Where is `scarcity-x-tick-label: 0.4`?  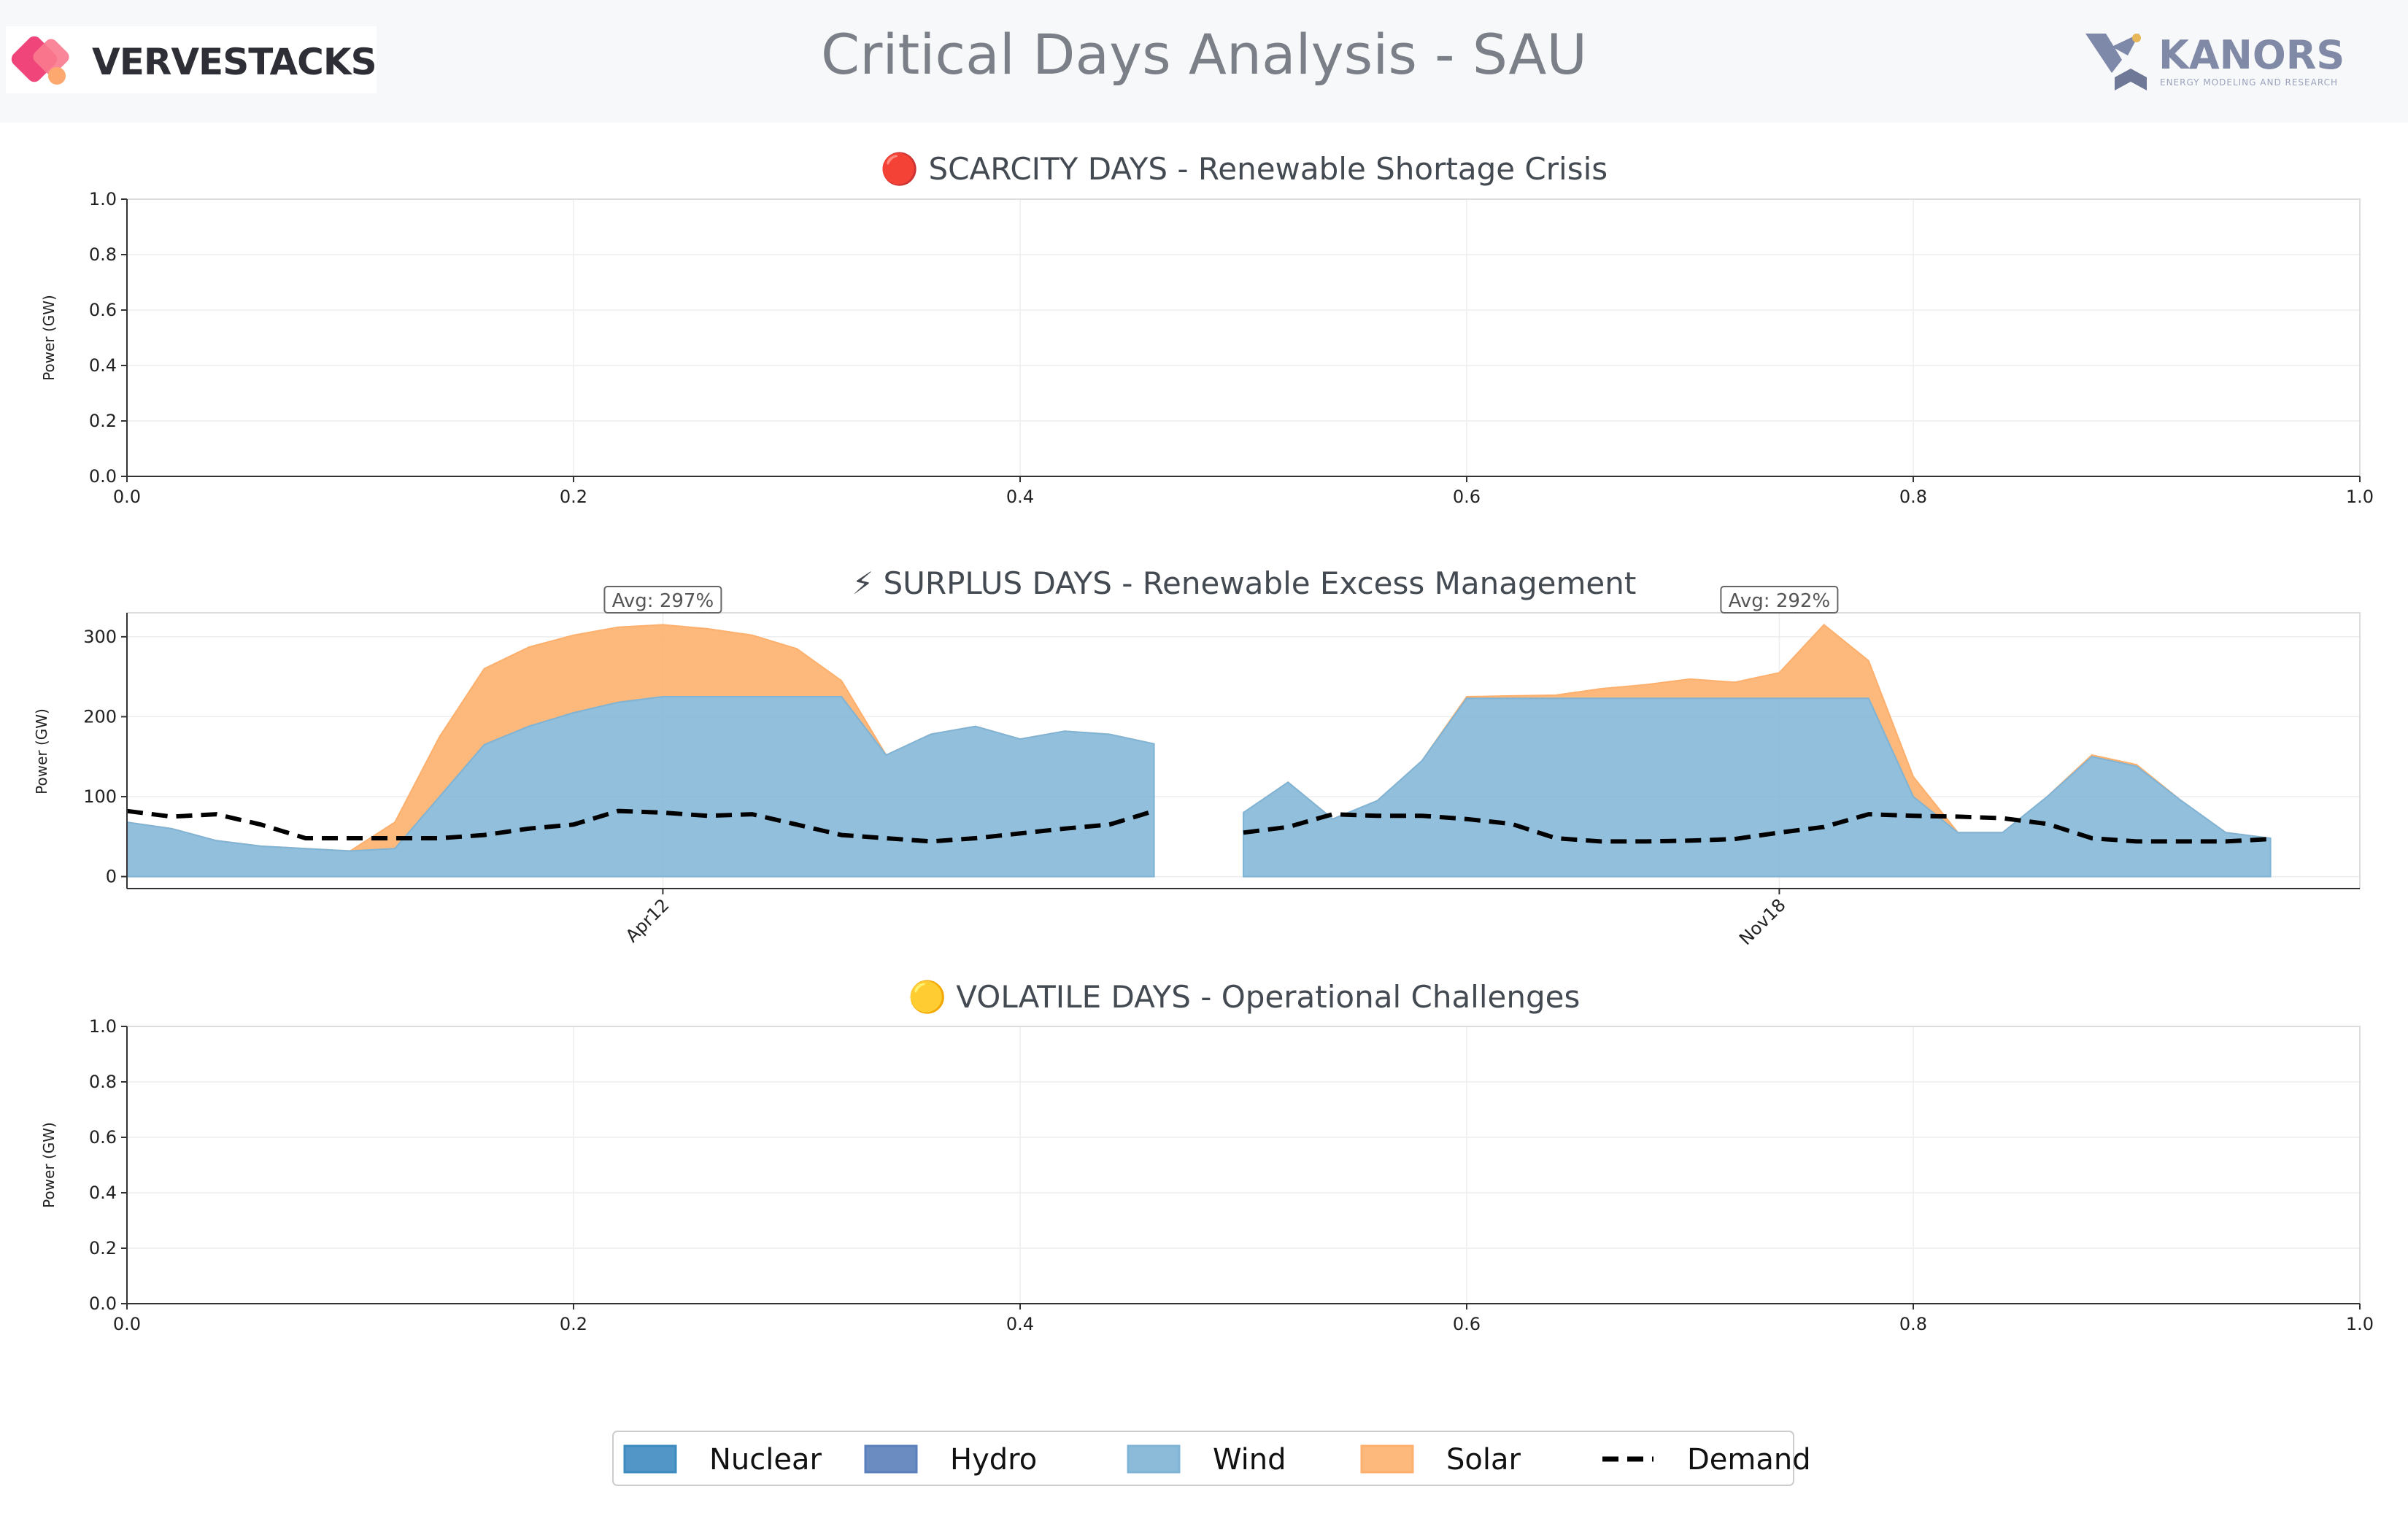 scarcity-x-tick-label: 0.4 is located at coordinates (1020, 497).